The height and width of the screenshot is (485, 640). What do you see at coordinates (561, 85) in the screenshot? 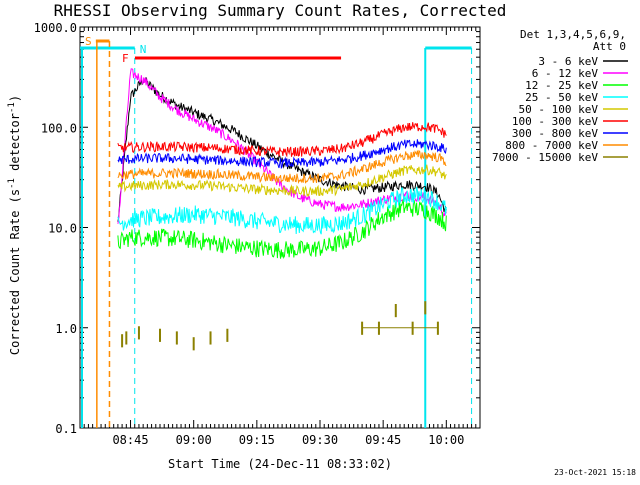
I see `legend-label-2: 12 - 25 keV` at bounding box center [561, 85].